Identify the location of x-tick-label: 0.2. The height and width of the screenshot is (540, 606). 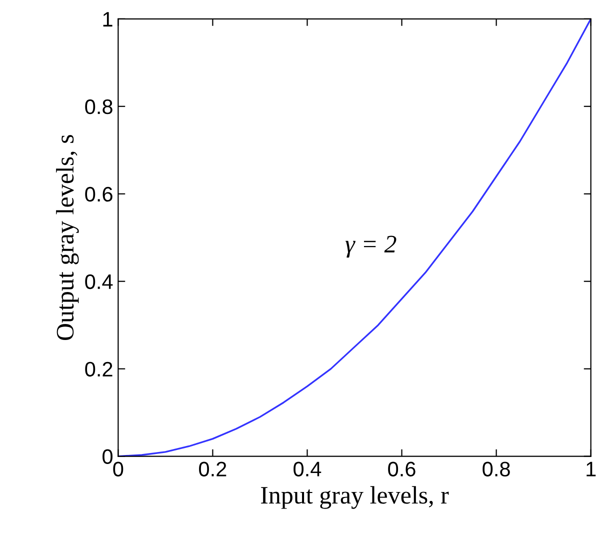
(212, 469).